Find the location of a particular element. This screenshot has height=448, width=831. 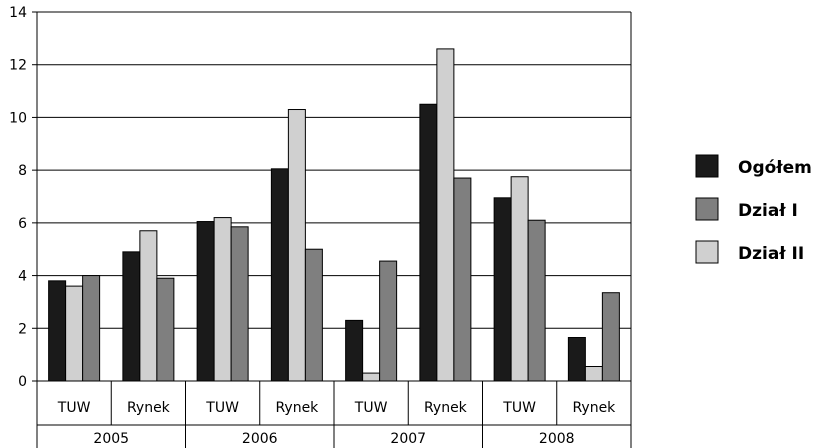

legend-swatch-ogolem is located at coordinates (707, 166).